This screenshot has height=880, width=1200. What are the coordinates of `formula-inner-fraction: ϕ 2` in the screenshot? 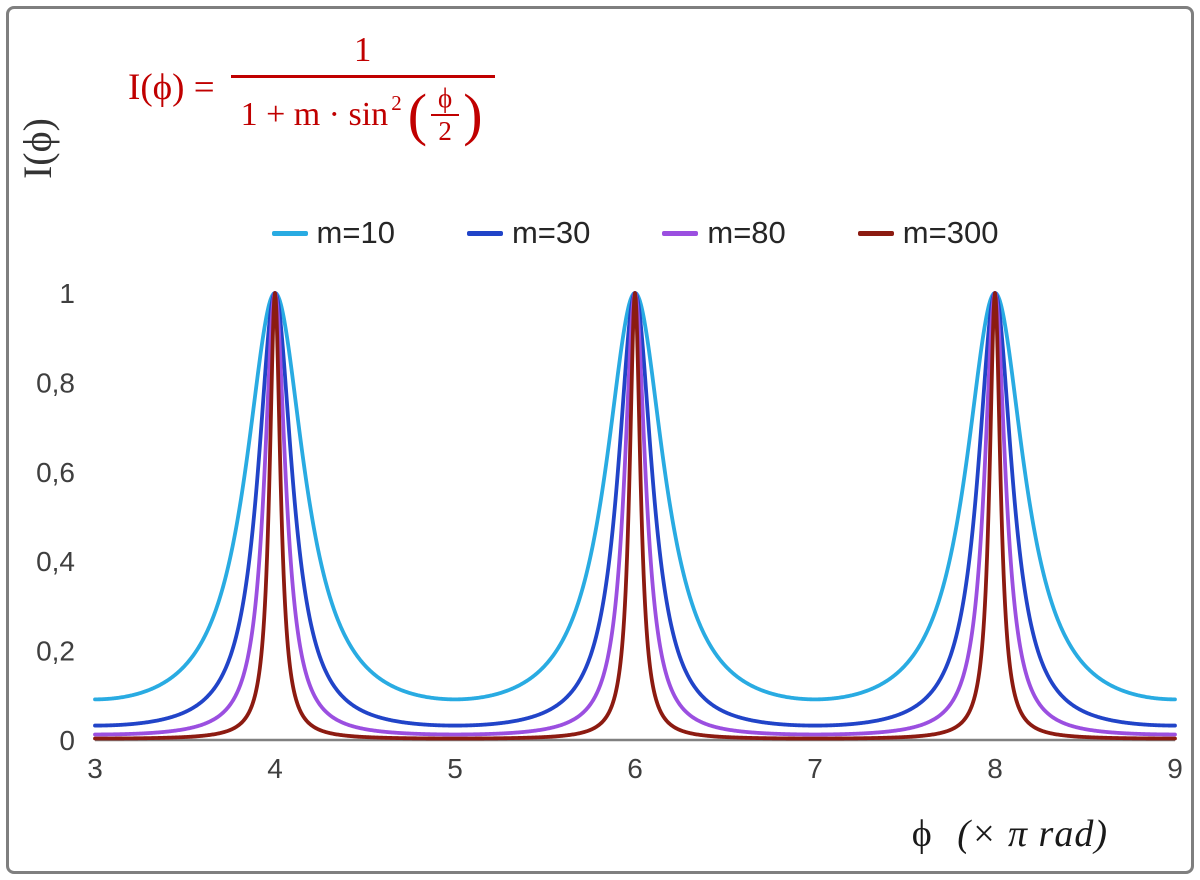 It's located at (445, 115).